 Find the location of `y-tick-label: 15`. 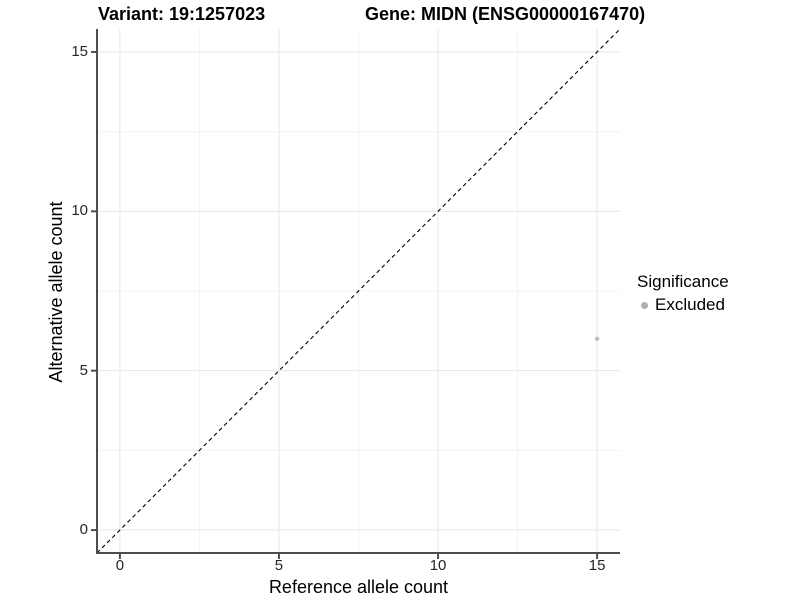

y-tick-label: 15 is located at coordinates (79, 51).